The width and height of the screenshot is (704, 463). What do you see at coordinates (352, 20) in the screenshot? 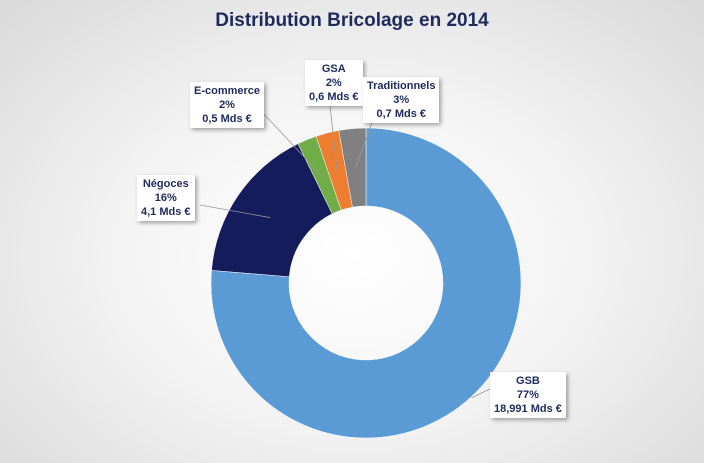
I see `chart-title: Distribution Bricolage en 2014` at bounding box center [352, 20].